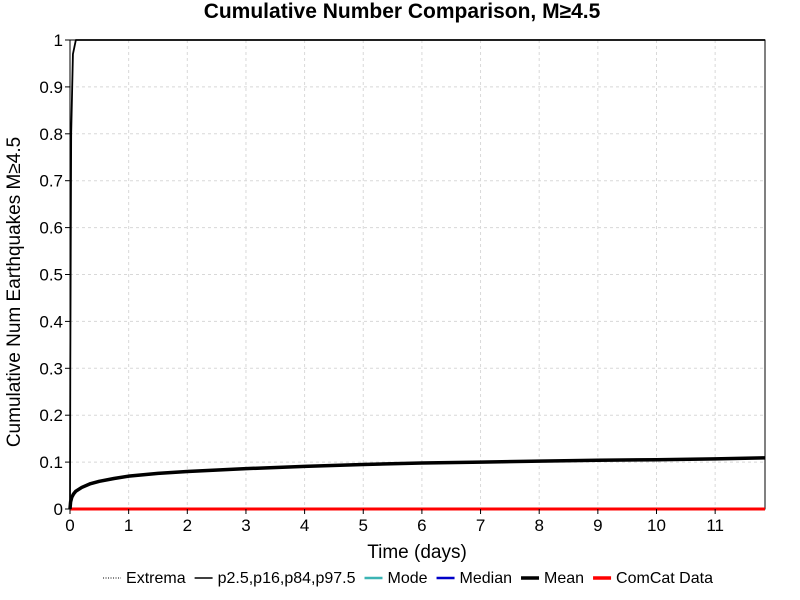  What do you see at coordinates (538, 525) in the screenshot?
I see `x-tick-label: 8` at bounding box center [538, 525].